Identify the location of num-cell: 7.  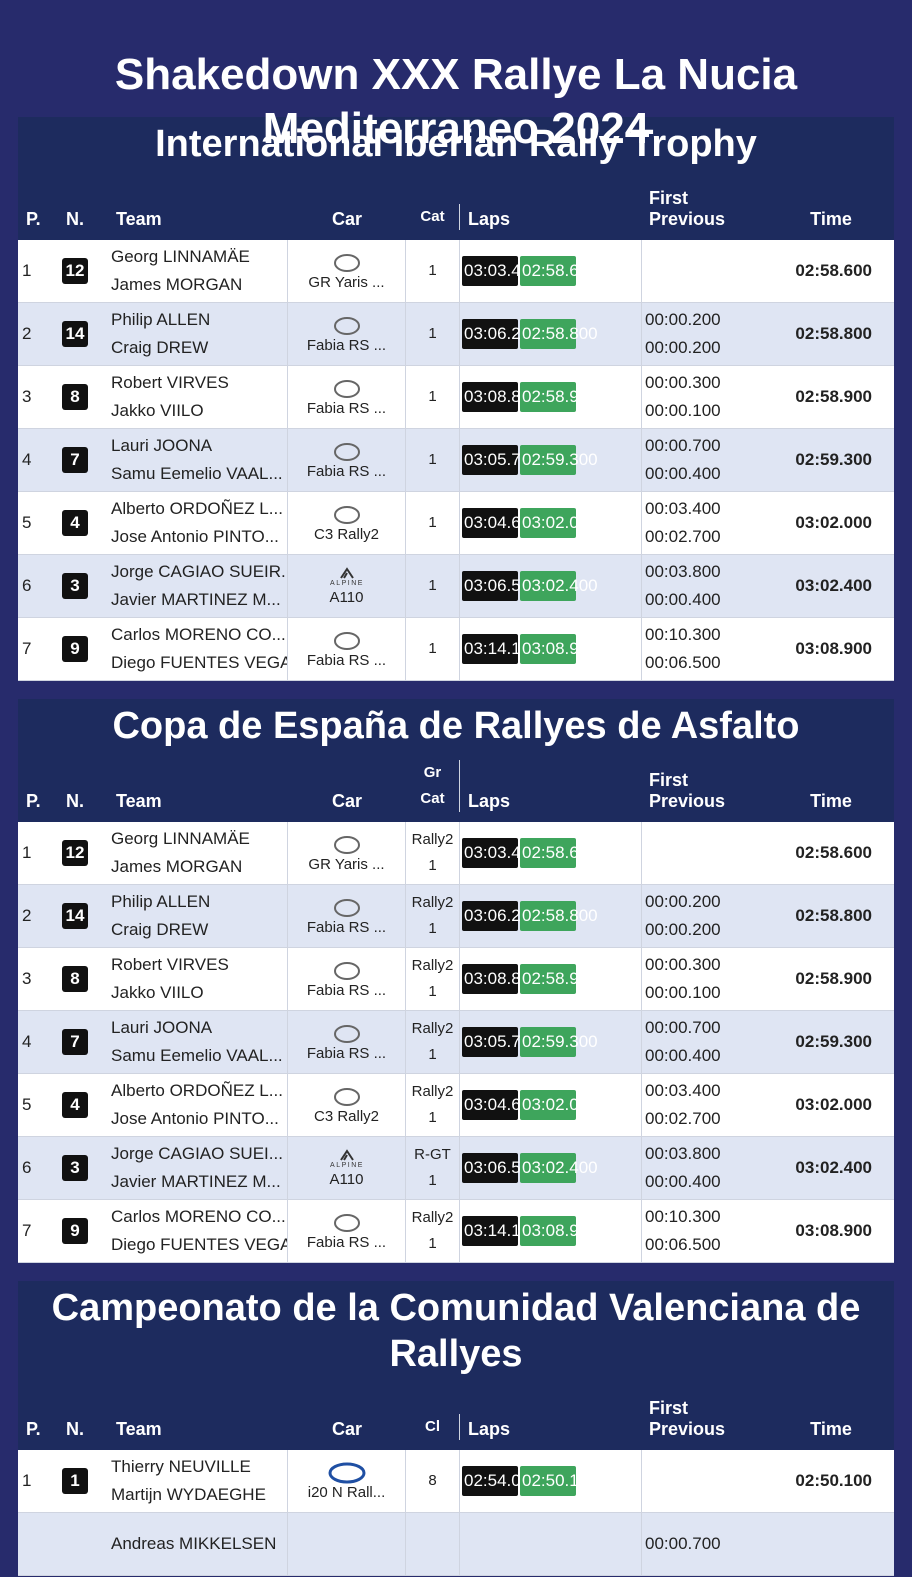
(83, 460).